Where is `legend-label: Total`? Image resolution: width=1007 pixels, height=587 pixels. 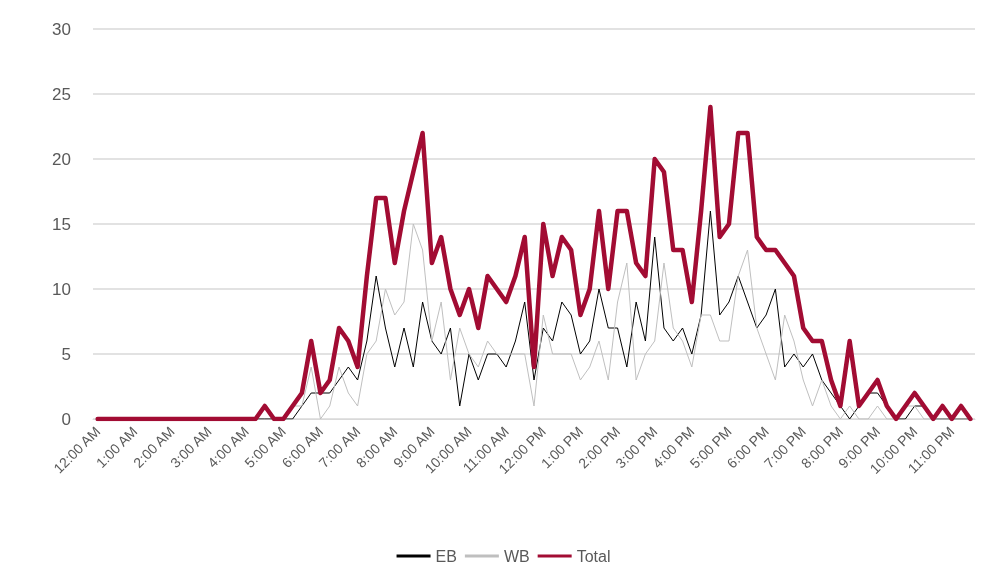
legend-label: Total is located at coordinates (593, 556).